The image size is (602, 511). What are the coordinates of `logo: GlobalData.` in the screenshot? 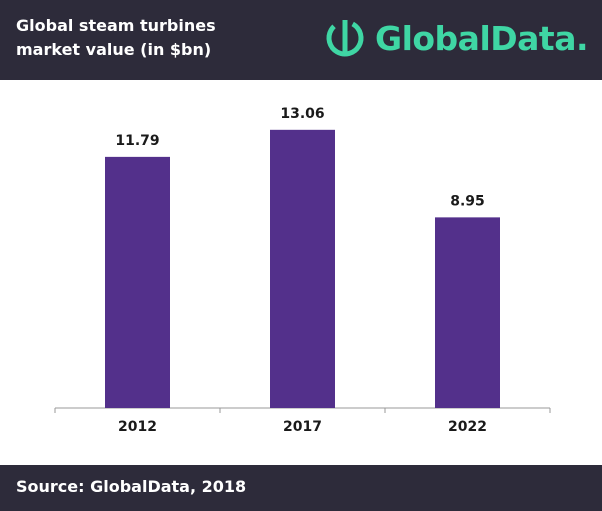 It's located at (456, 38).